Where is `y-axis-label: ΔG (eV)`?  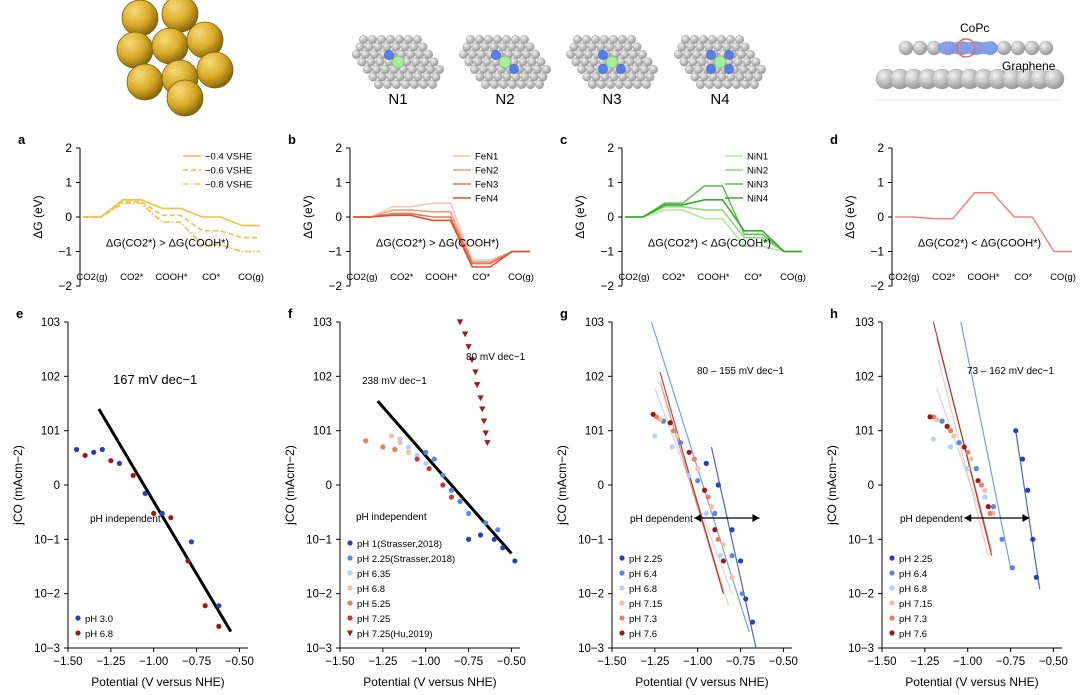 y-axis-label: ΔG (eV) is located at coordinates (850, 216).